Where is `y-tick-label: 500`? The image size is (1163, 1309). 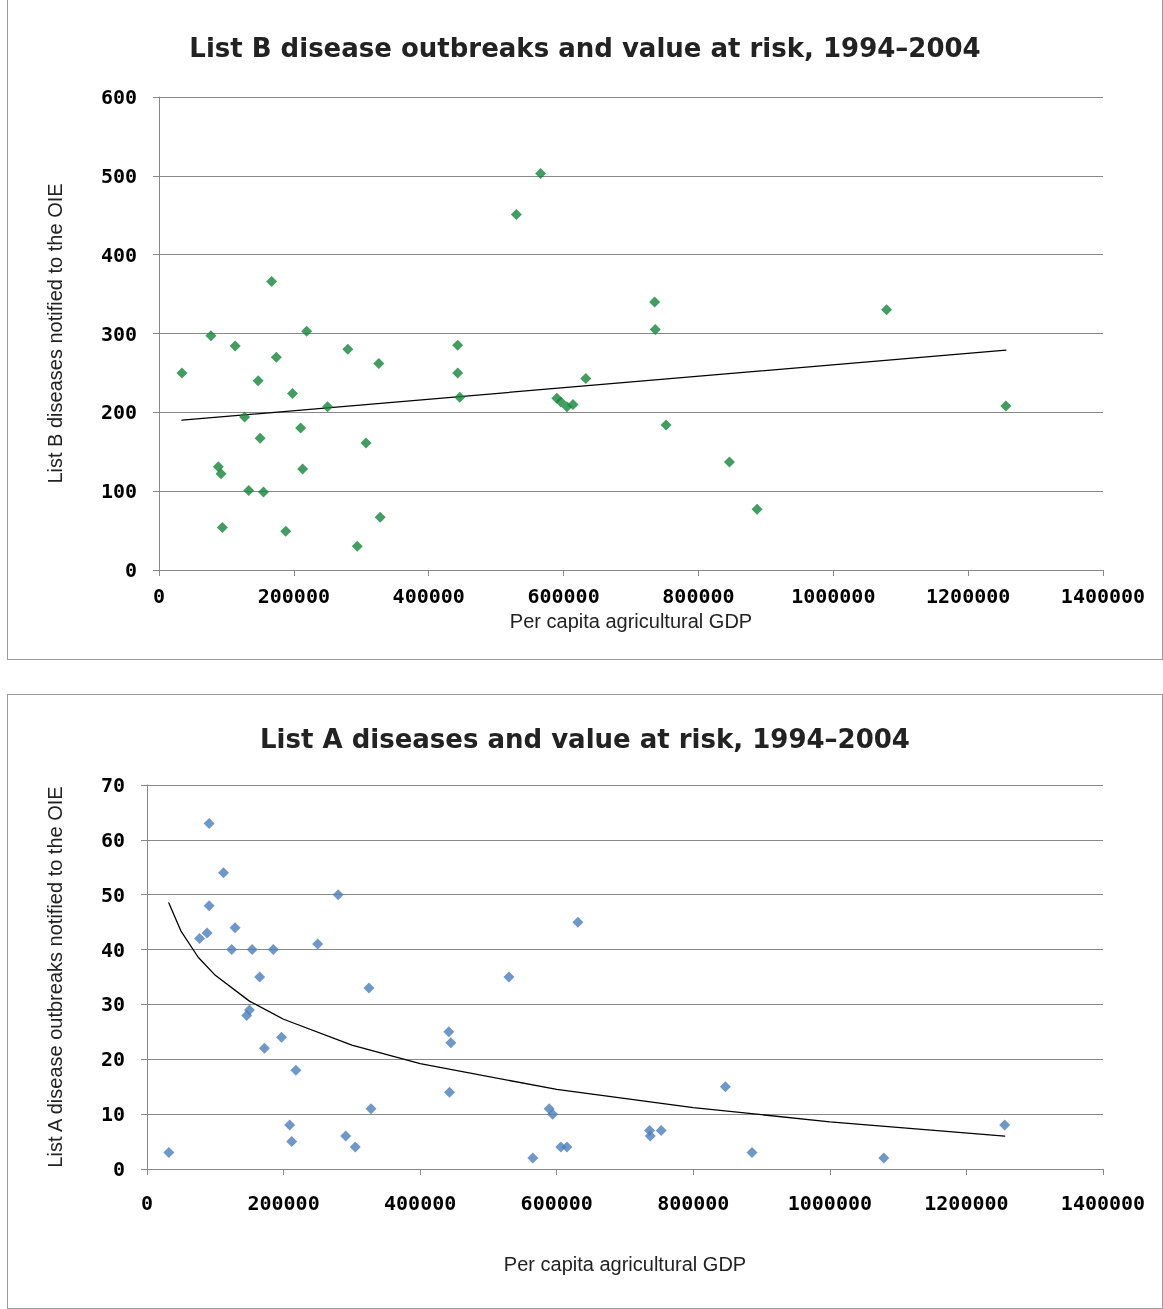 y-tick-label: 500 is located at coordinates (118, 175).